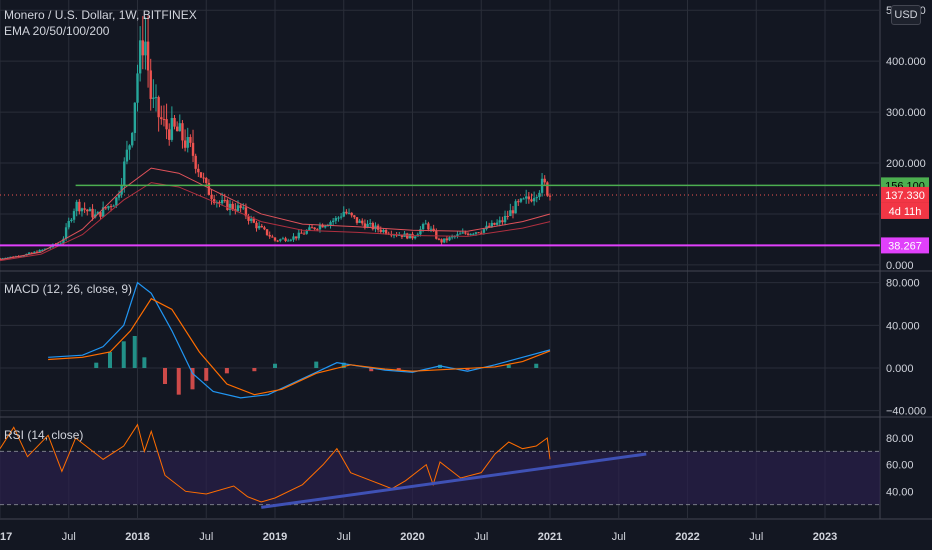 This screenshot has width=932, height=550. What do you see at coordinates (900, 466) in the screenshot?
I see `y-tick-label: 60.00` at bounding box center [900, 466].